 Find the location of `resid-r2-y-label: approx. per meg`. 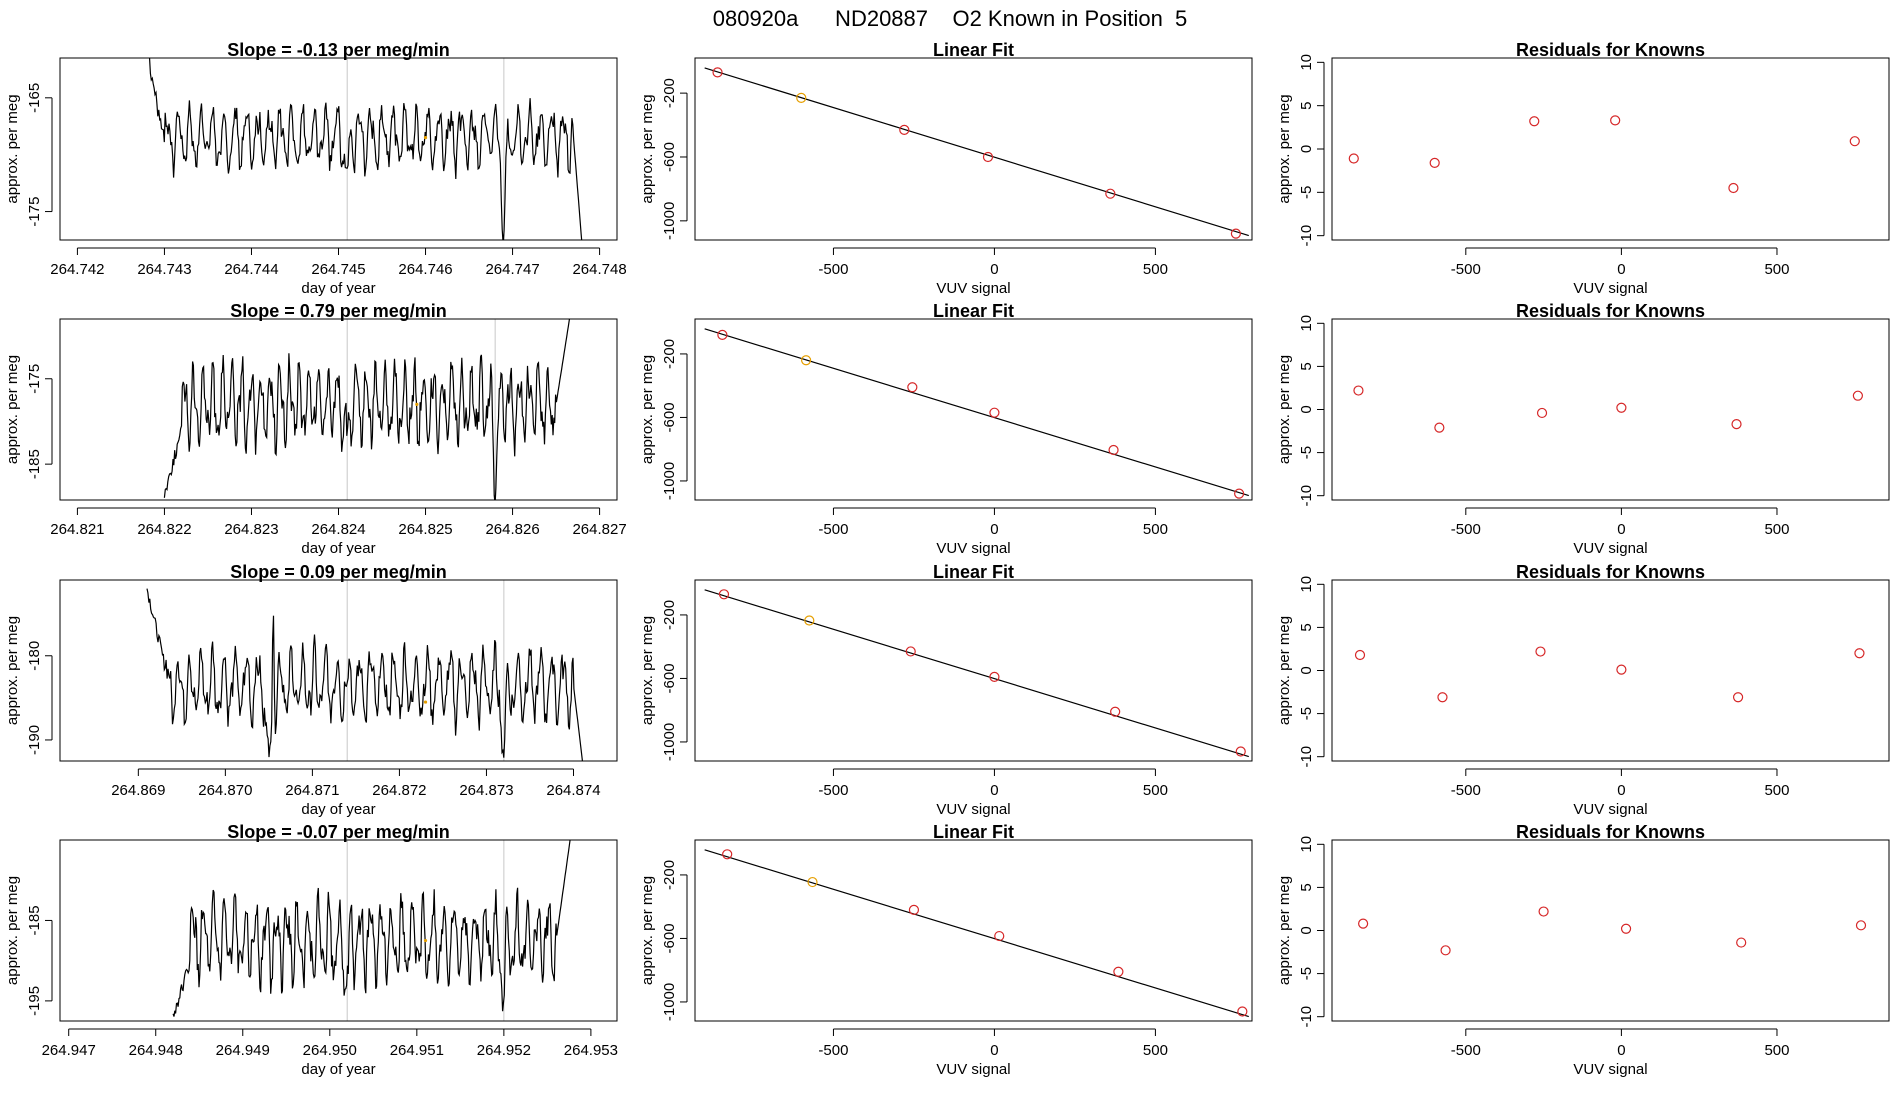

resid-r2-y-label: approx. per meg is located at coordinates (1284, 409).